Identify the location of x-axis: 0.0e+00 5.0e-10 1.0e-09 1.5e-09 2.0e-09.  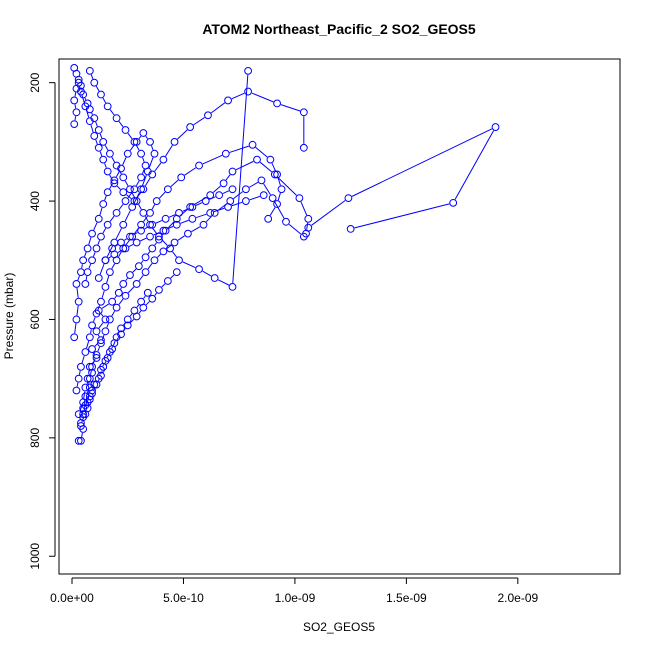
(294, 591).